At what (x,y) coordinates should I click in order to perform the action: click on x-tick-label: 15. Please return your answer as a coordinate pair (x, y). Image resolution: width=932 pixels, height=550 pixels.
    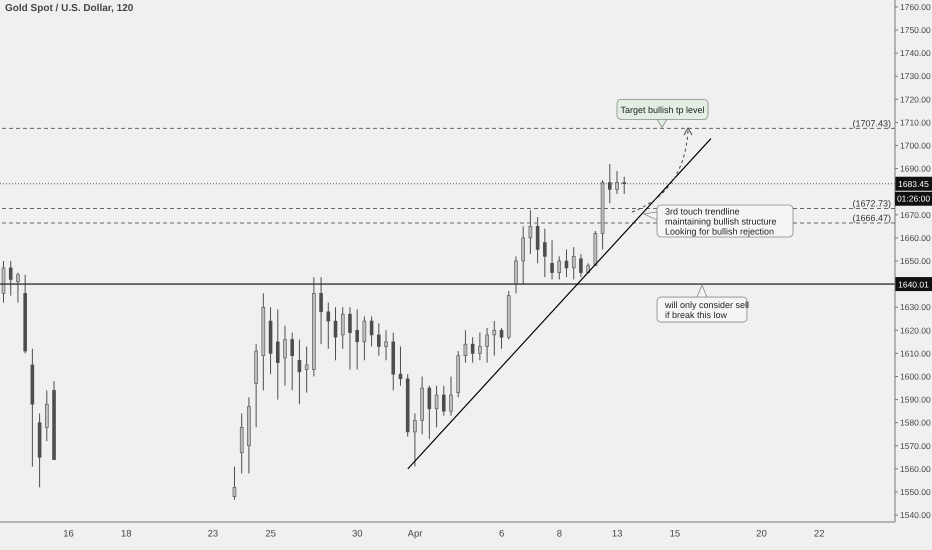
    Looking at the image, I should click on (675, 534).